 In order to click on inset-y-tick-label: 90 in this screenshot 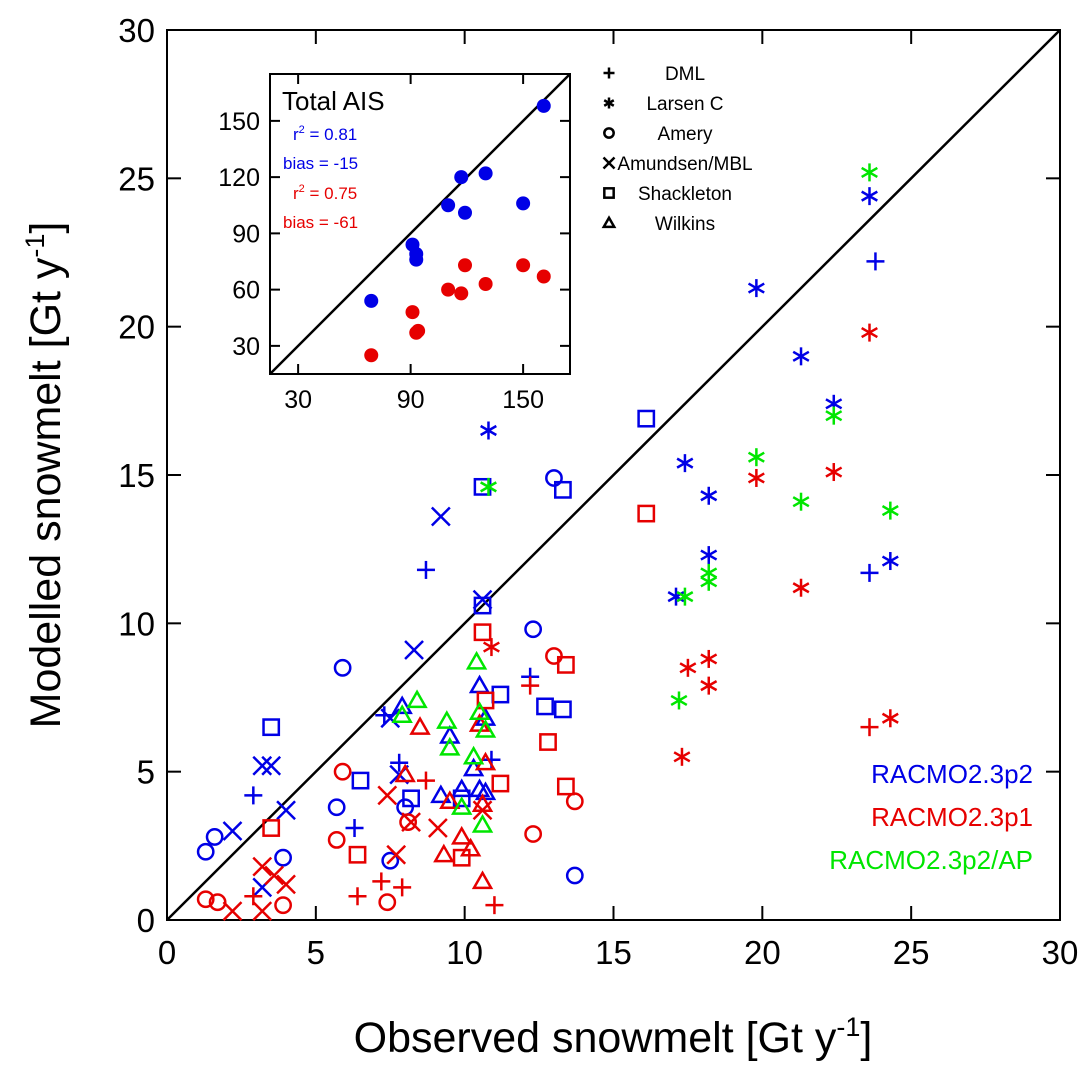, I will do `click(246, 234)`.